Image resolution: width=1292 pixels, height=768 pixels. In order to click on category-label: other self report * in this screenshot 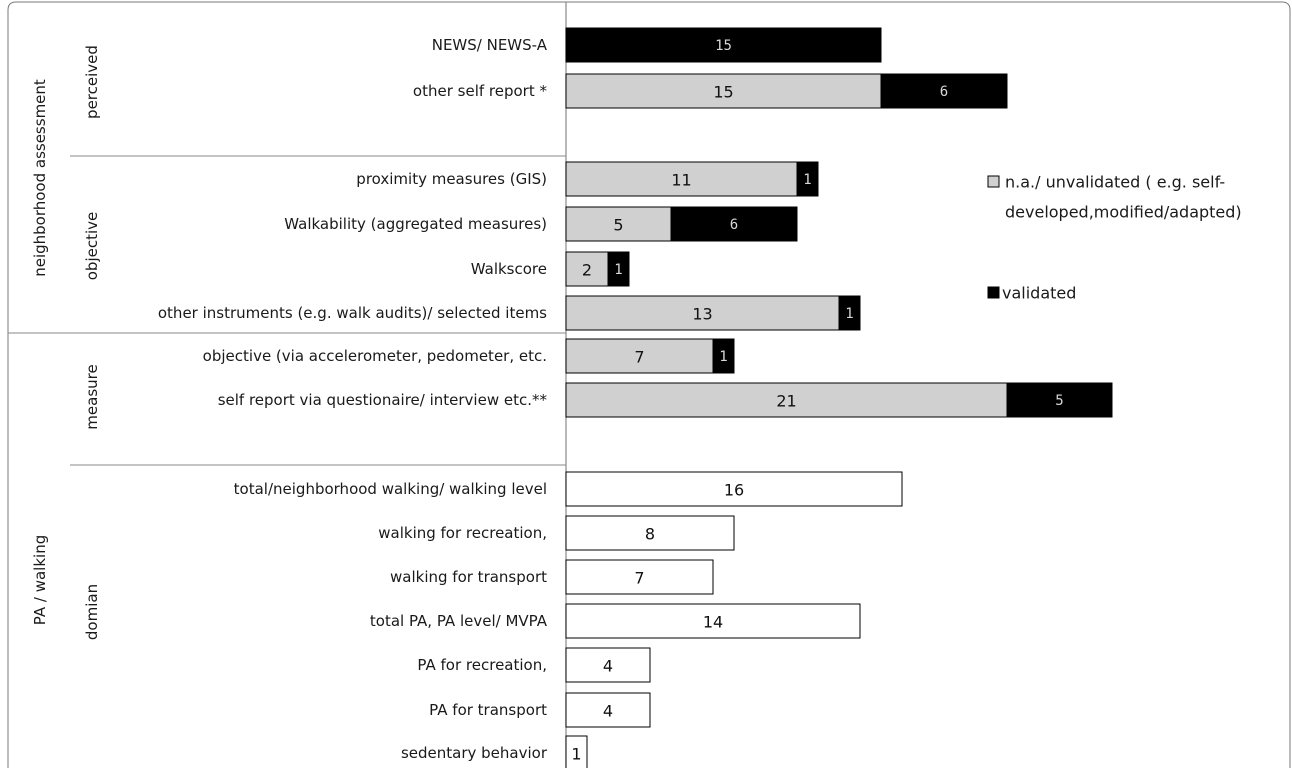, I will do `click(480, 91)`.